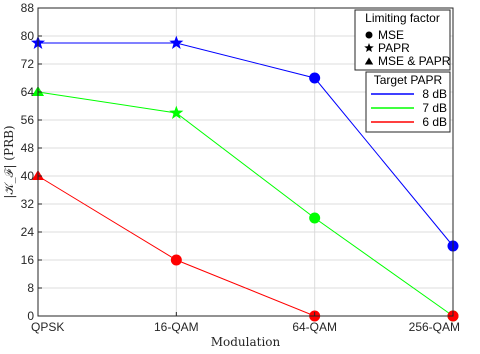 The height and width of the screenshot is (354, 480). Describe the element at coordinates (176, 327) in the screenshot. I see `x-tick-label-1: 16-QAM` at that location.